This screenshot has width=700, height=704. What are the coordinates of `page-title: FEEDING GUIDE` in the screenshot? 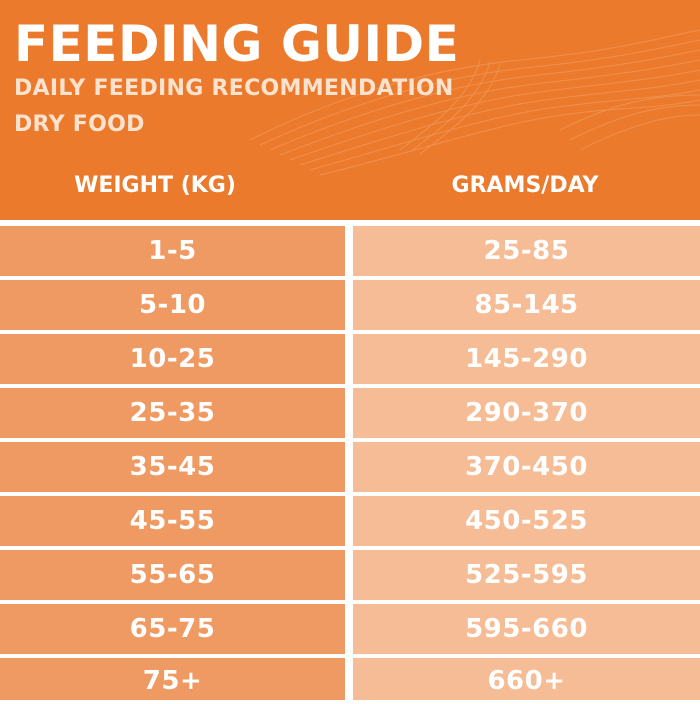 It's located at (237, 44).